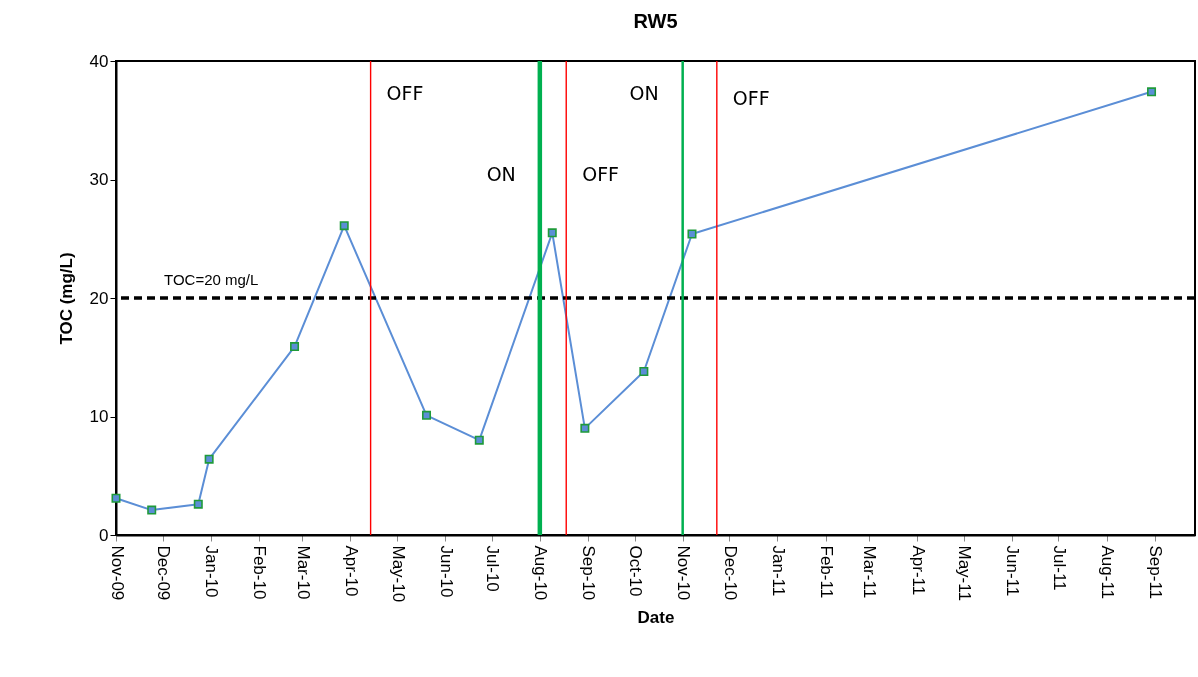 The width and height of the screenshot is (1198, 677). Describe the element at coordinates (104, 535) in the screenshot. I see `y-tick-label: 0` at that location.